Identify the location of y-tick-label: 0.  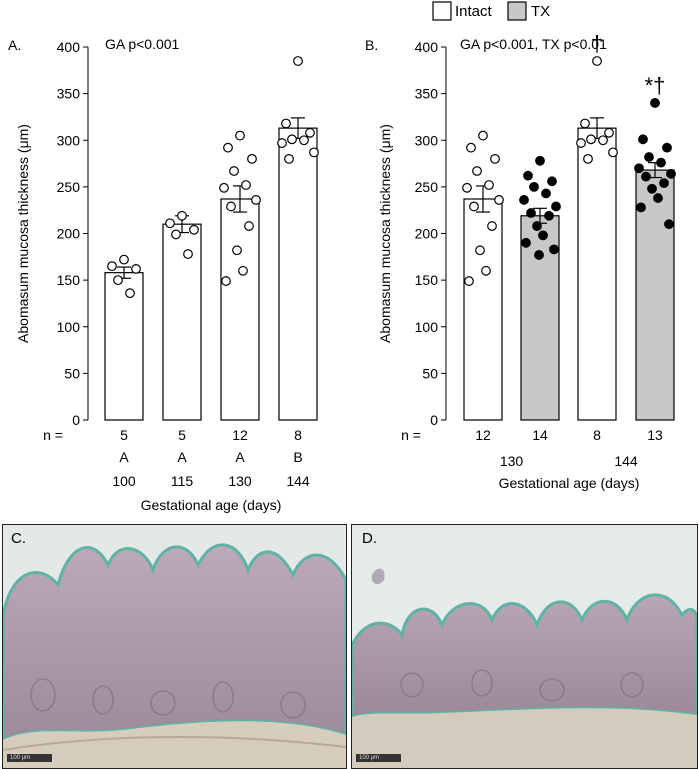
(76, 420).